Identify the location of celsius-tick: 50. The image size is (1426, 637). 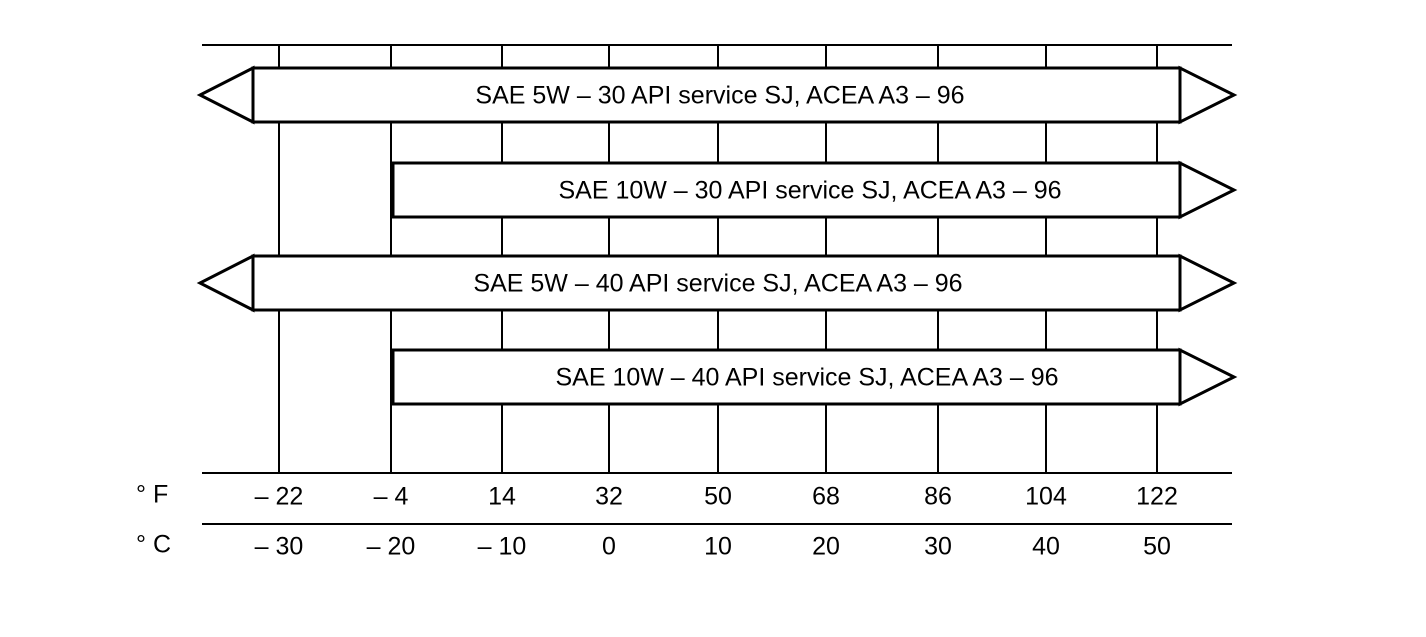
(1157, 547).